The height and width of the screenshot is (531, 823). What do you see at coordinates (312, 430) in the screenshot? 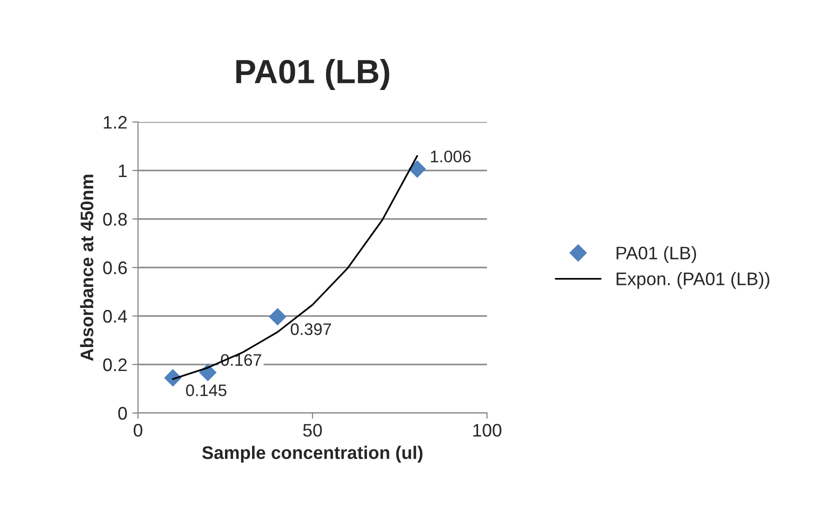
I see `x-tick-label: 50` at bounding box center [312, 430].